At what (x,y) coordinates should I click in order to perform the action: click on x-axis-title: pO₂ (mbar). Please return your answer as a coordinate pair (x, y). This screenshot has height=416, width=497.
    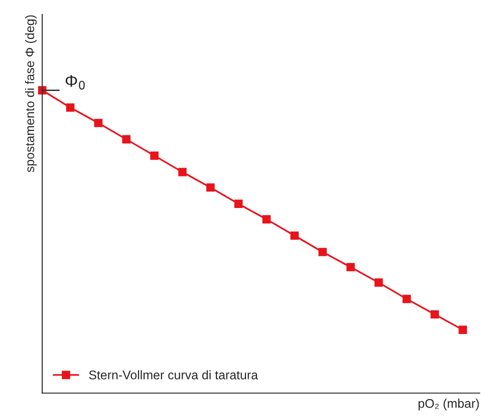
    Looking at the image, I should click on (448, 404).